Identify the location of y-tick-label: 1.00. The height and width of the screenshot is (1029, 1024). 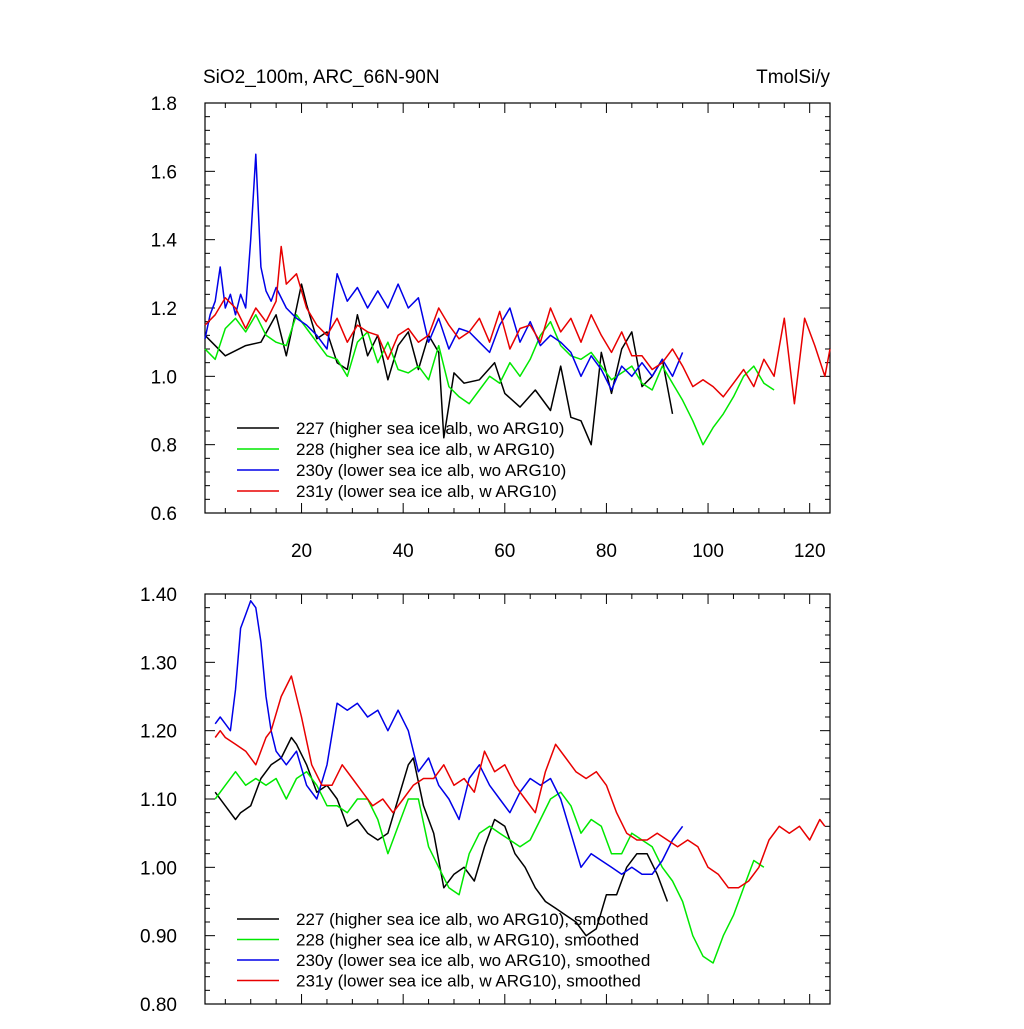
(158, 868).